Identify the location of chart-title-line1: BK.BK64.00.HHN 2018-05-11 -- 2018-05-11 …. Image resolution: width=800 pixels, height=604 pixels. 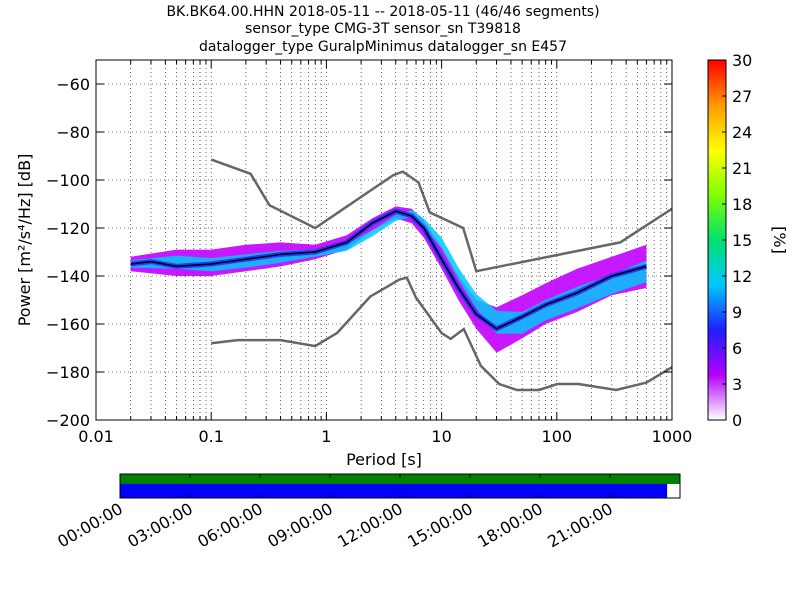
(382, 12).